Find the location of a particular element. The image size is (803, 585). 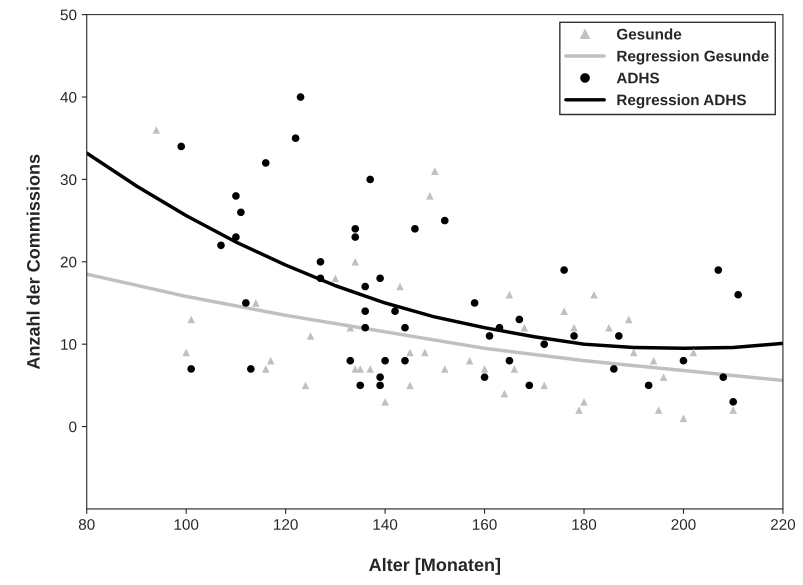

x-tick-label: 200 is located at coordinates (683, 524).